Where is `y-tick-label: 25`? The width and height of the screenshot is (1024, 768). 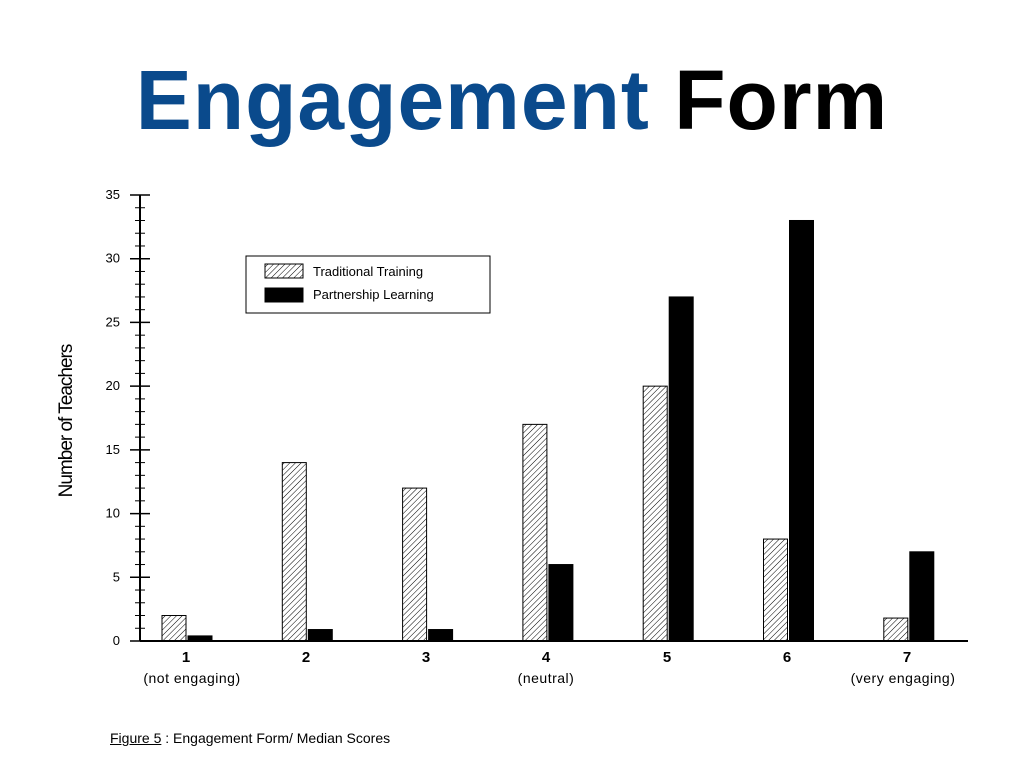
y-tick-label: 25 is located at coordinates (113, 321).